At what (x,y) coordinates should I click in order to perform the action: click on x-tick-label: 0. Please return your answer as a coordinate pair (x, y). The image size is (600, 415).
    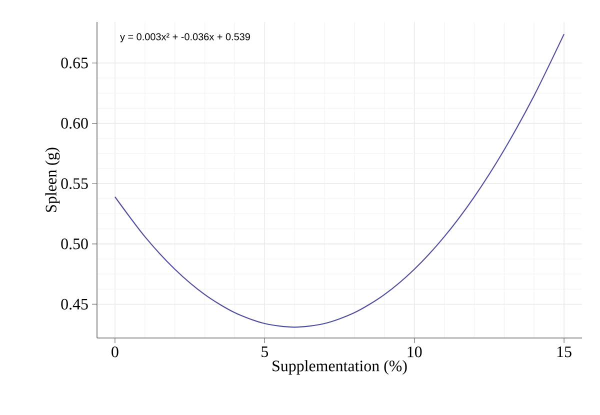
    Looking at the image, I should click on (115, 352).